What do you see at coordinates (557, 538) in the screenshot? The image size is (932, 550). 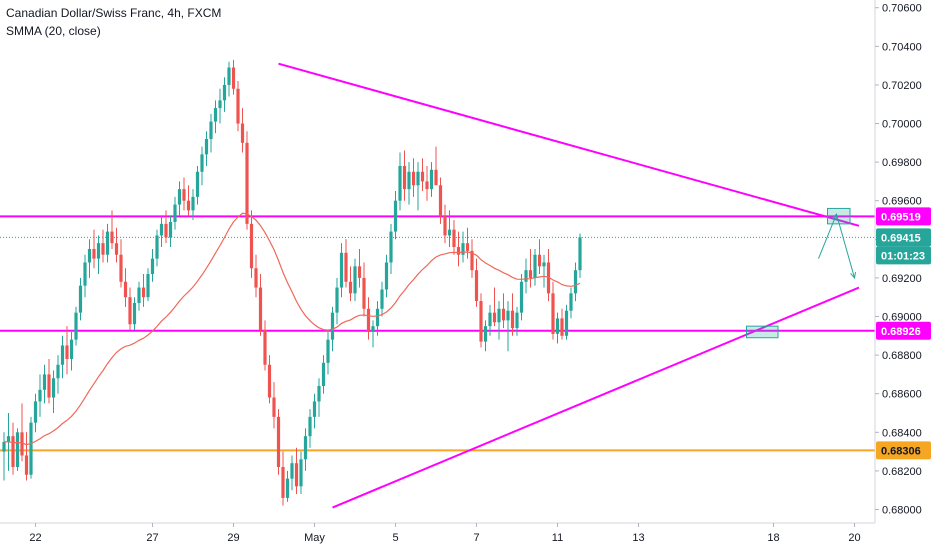 I see `x-tick-label: 11` at bounding box center [557, 538].